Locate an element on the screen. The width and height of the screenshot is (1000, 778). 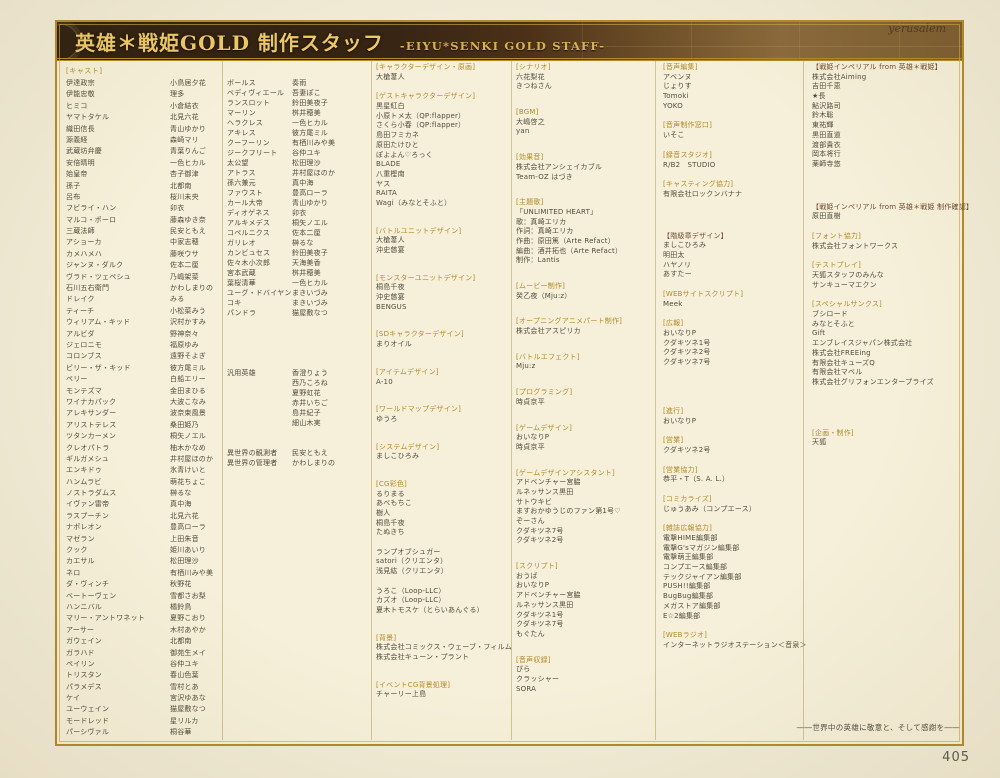
credit-line: 黒星紅白 is located at coordinates (390, 106).